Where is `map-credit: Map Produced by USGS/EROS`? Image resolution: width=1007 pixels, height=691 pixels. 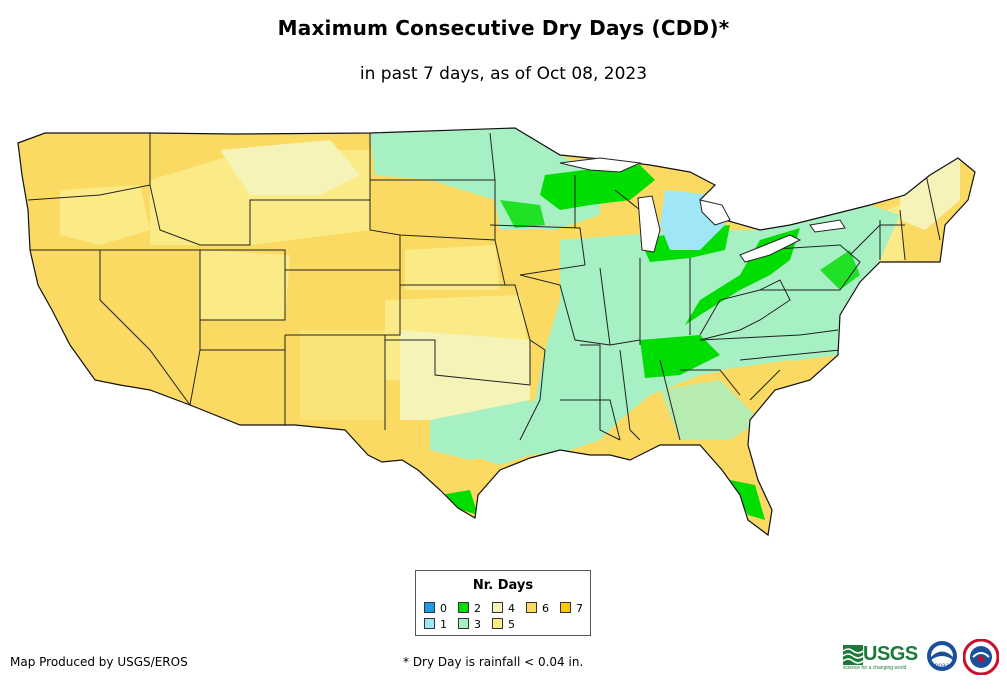
map-credit: Map Produced by USGS/EROS is located at coordinates (99, 662).